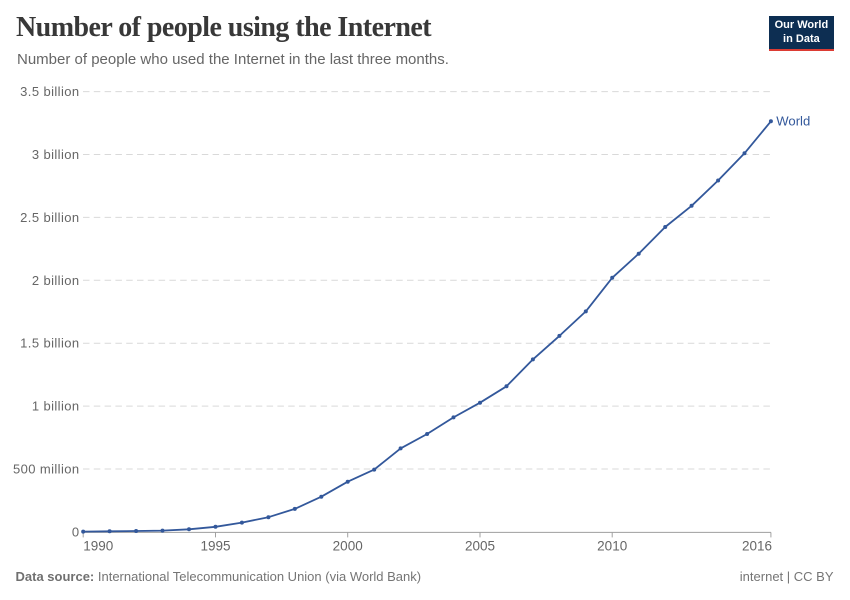 Image resolution: width=850 pixels, height=600 pixels. I want to click on svg-text: World, so click(793, 121).